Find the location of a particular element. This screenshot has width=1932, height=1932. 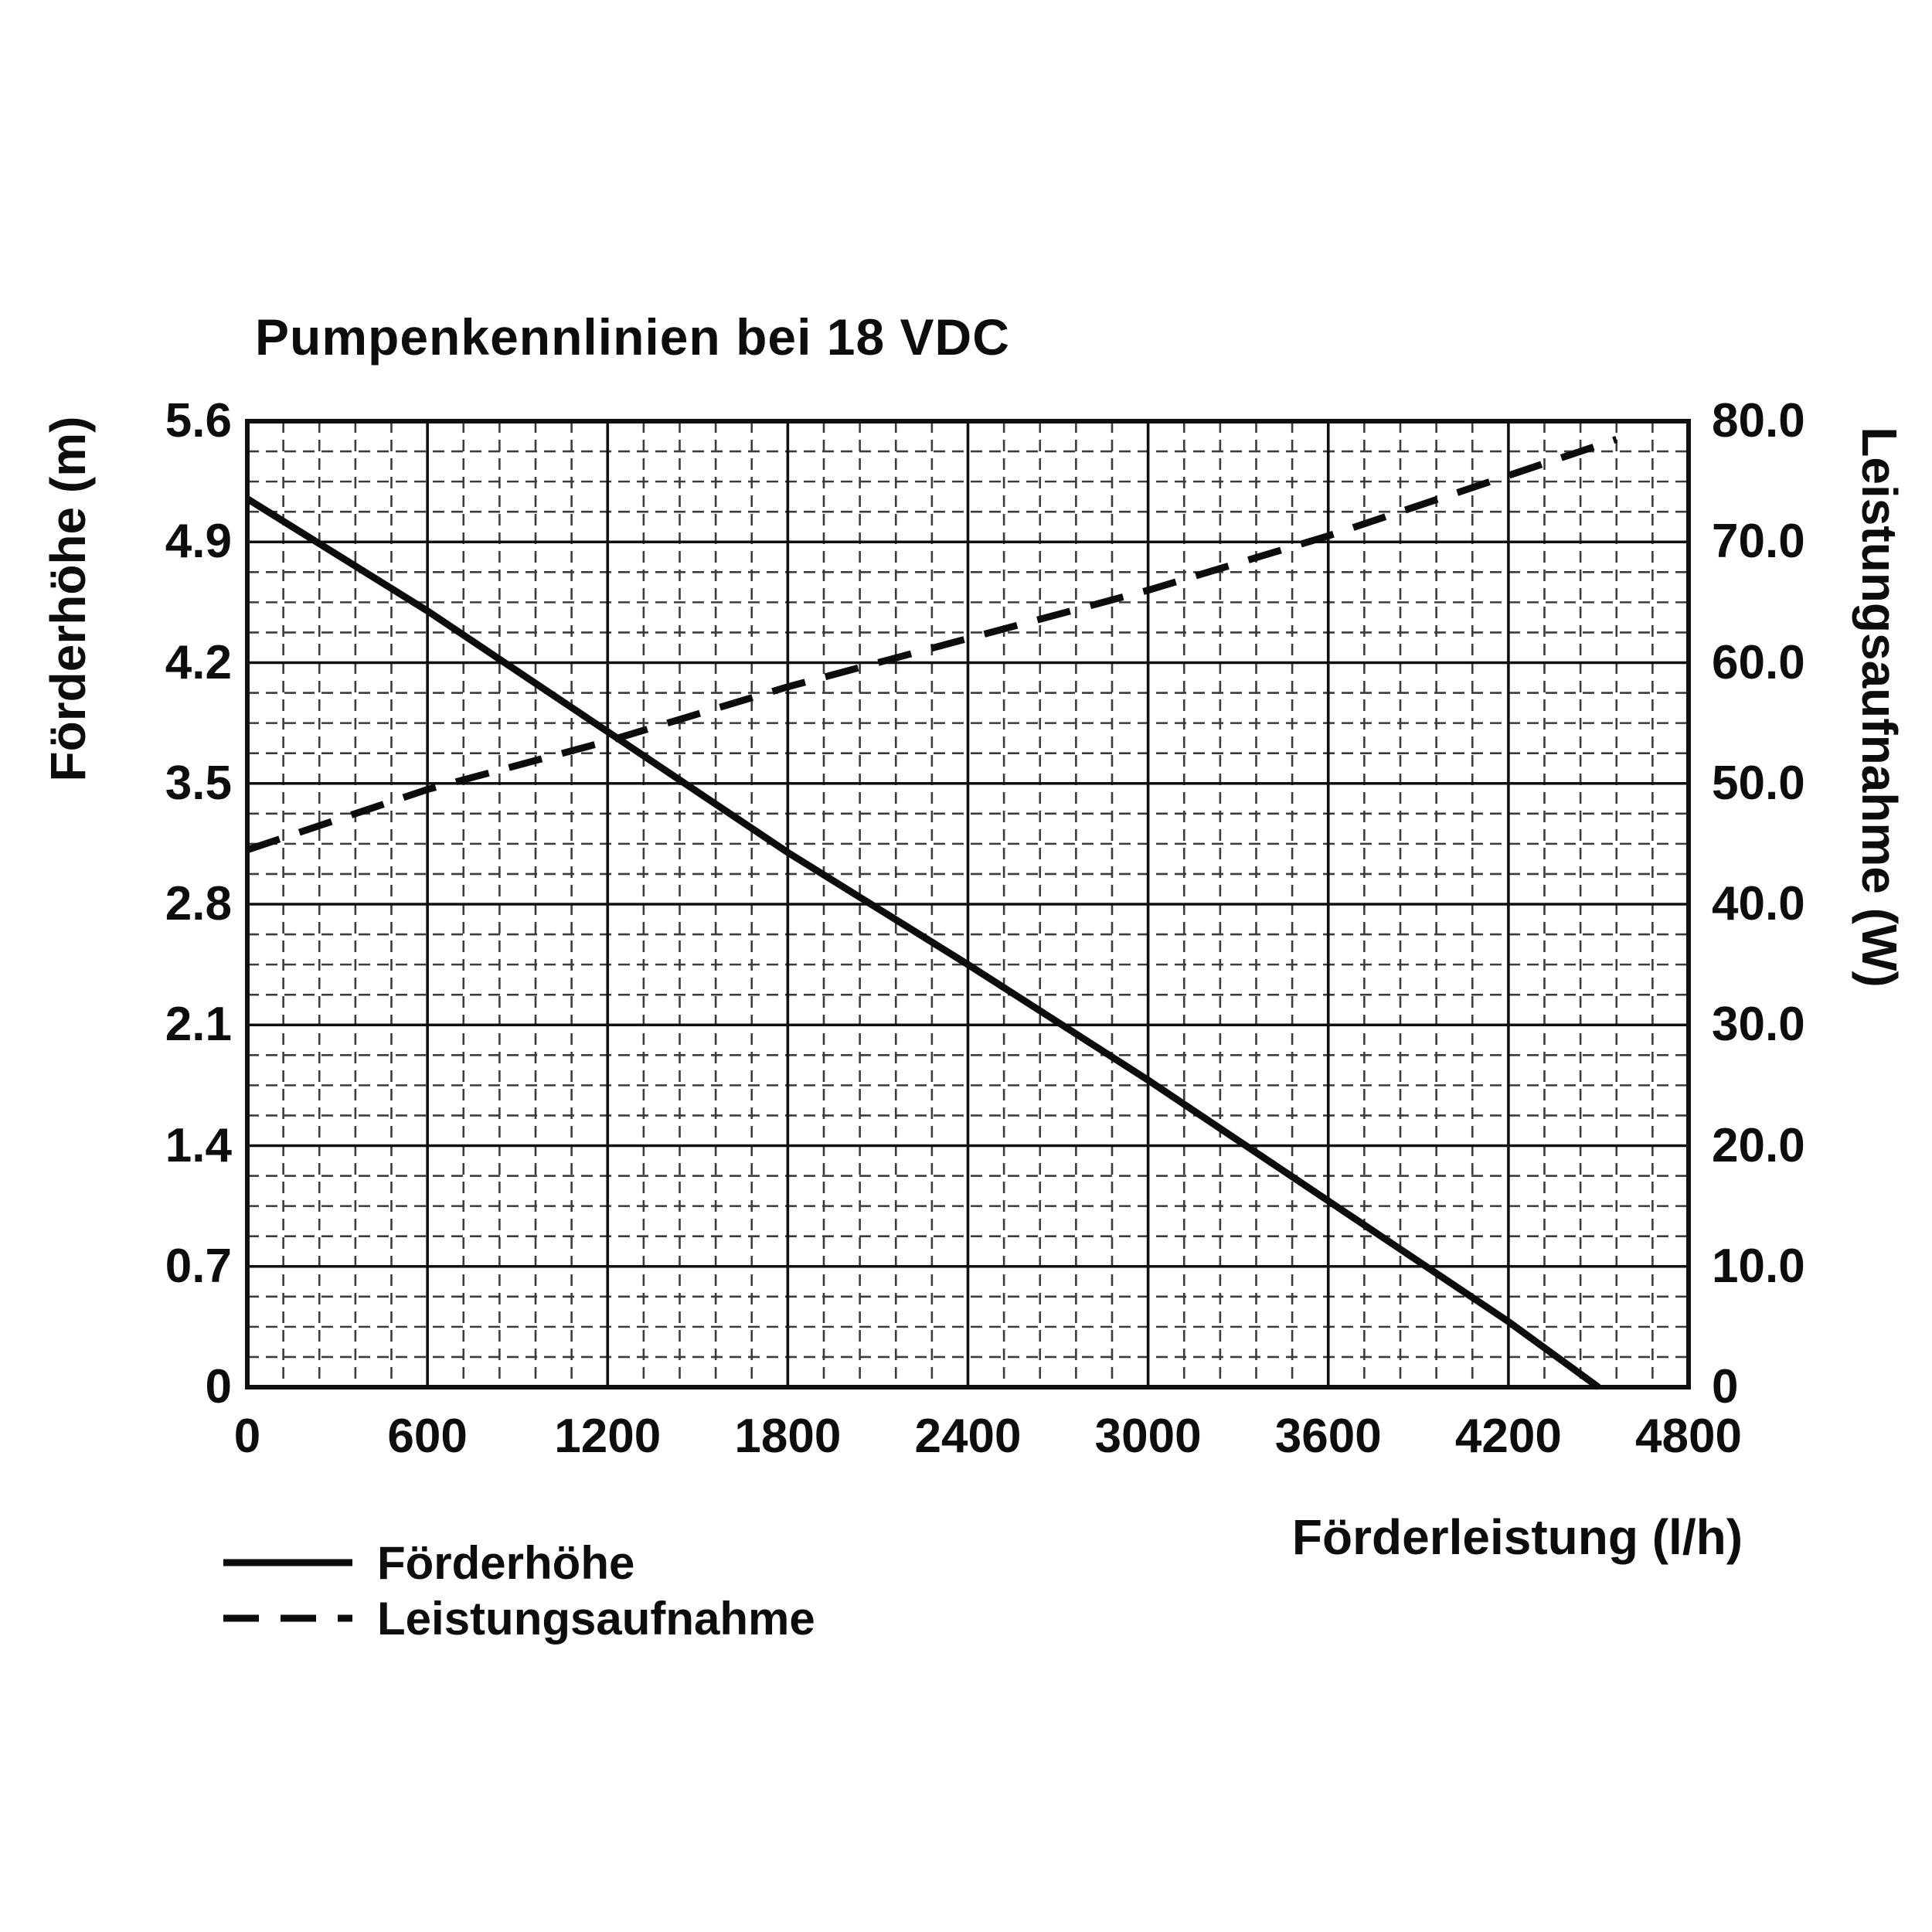

x-tick: 600 is located at coordinates (428, 1437).